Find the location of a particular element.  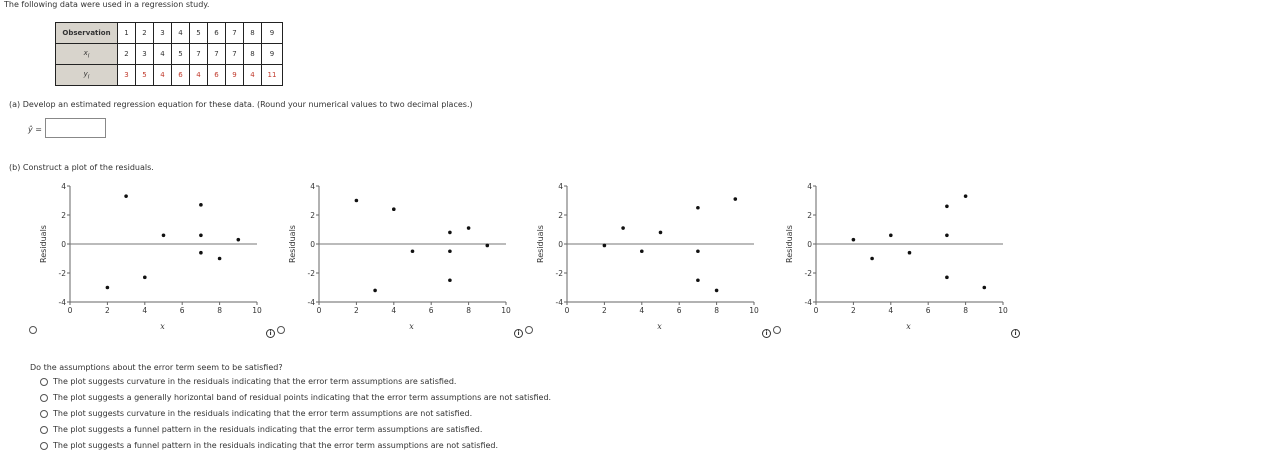

y-row: yi 3 5 4 6 4 6 9 4 11 is located at coordinates (169, 75).